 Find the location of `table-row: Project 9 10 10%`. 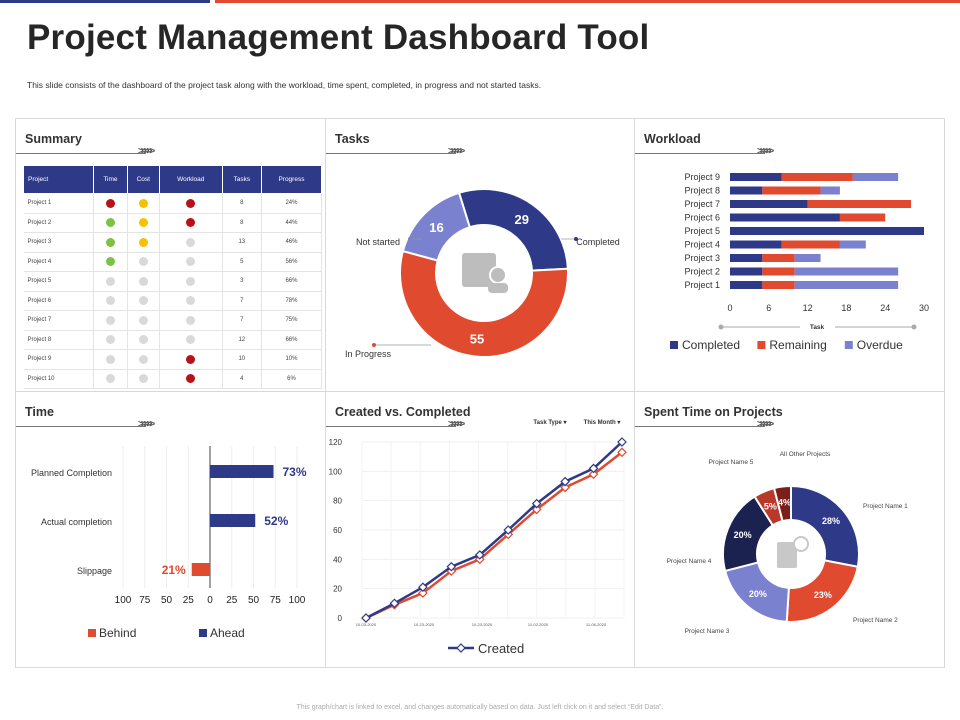

table-row: Project 9 10 10% is located at coordinates (173, 359).